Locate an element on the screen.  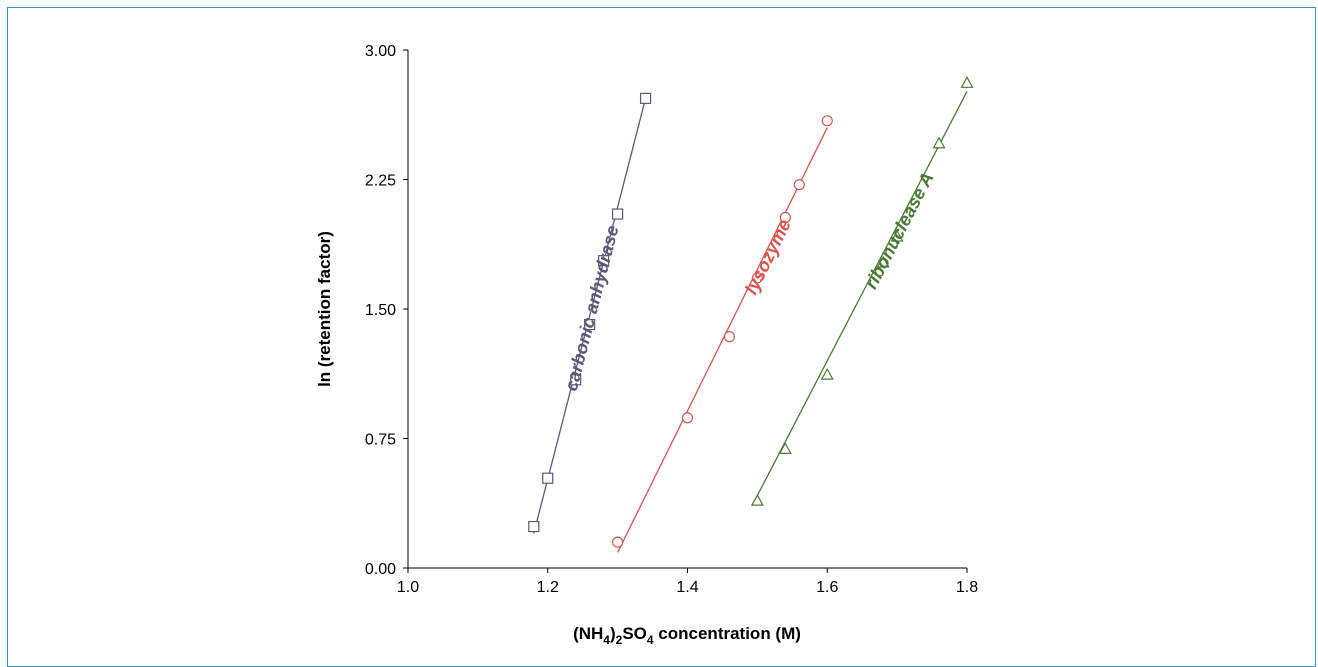
x-tick-label: 1.6 is located at coordinates (827, 587).